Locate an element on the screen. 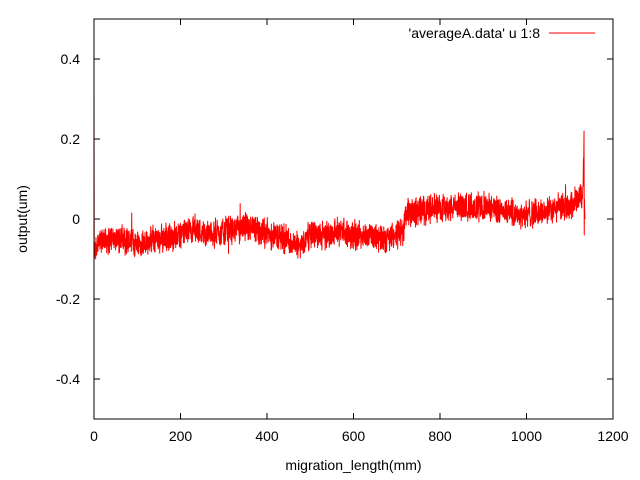 This screenshot has width=640, height=480. y-tick-label: 0 is located at coordinates (76, 219).